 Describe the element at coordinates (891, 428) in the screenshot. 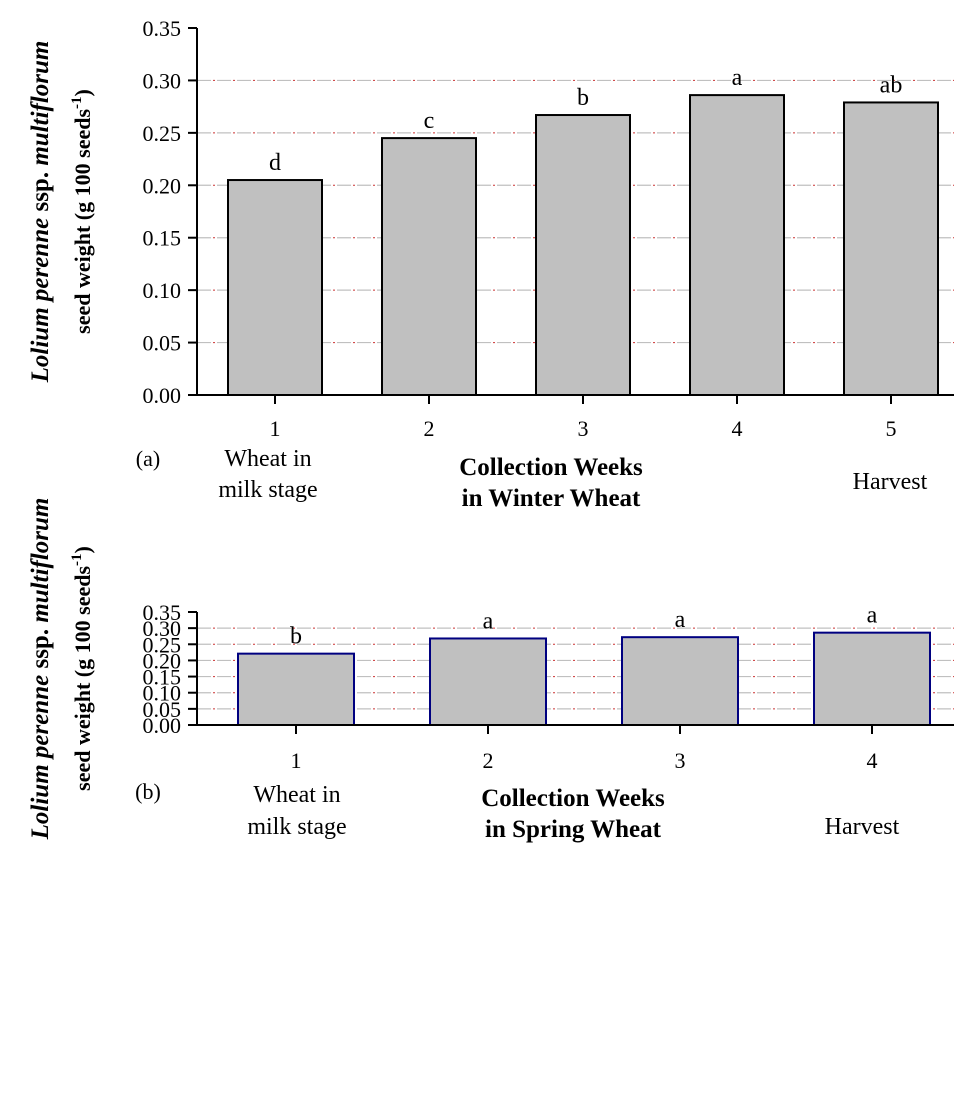

I see `x-tick-label: 5` at that location.